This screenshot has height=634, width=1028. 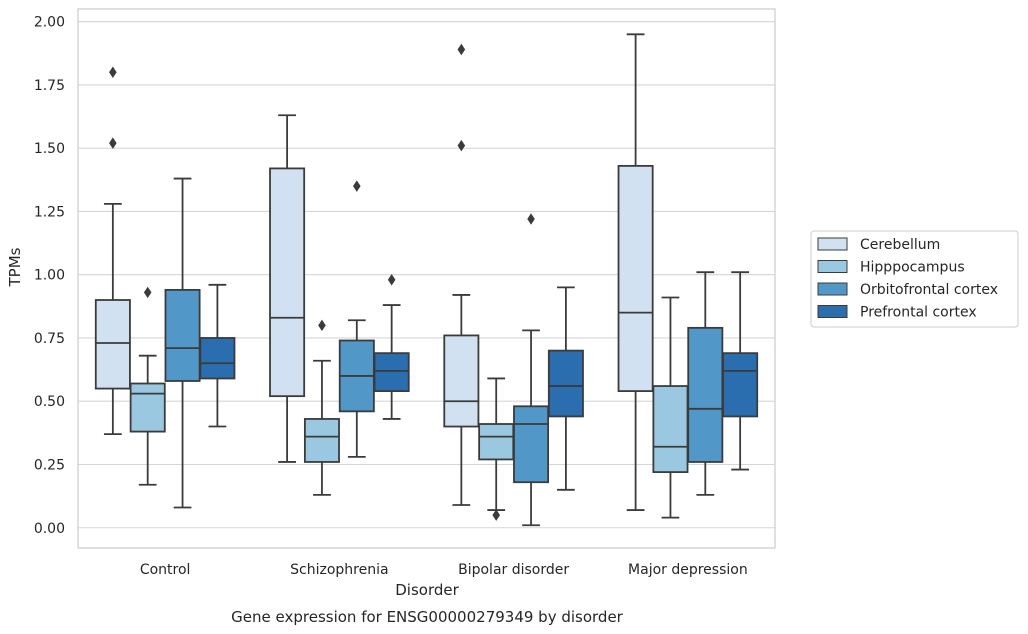 I want to click on y-tick-label: 0.50, so click(x=49, y=402).